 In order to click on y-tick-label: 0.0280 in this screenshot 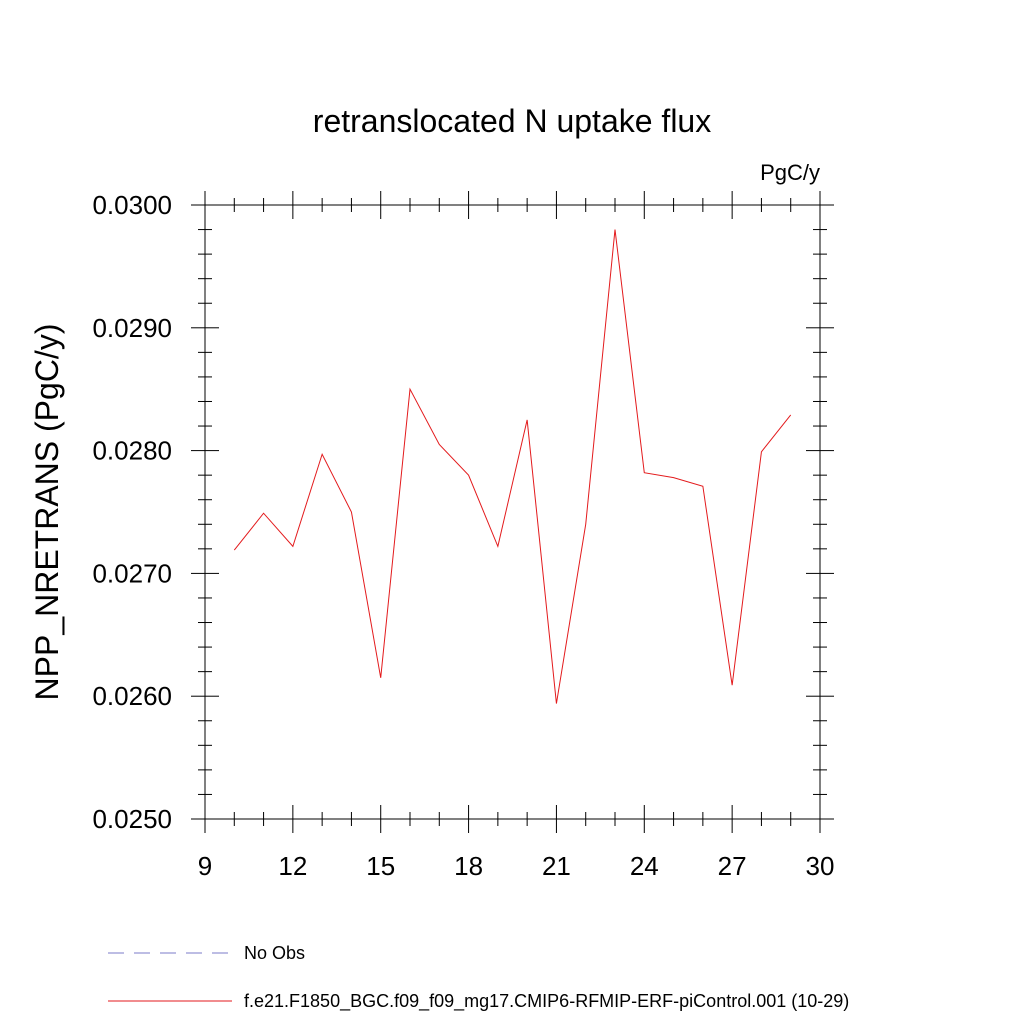, I will do `click(132, 451)`.